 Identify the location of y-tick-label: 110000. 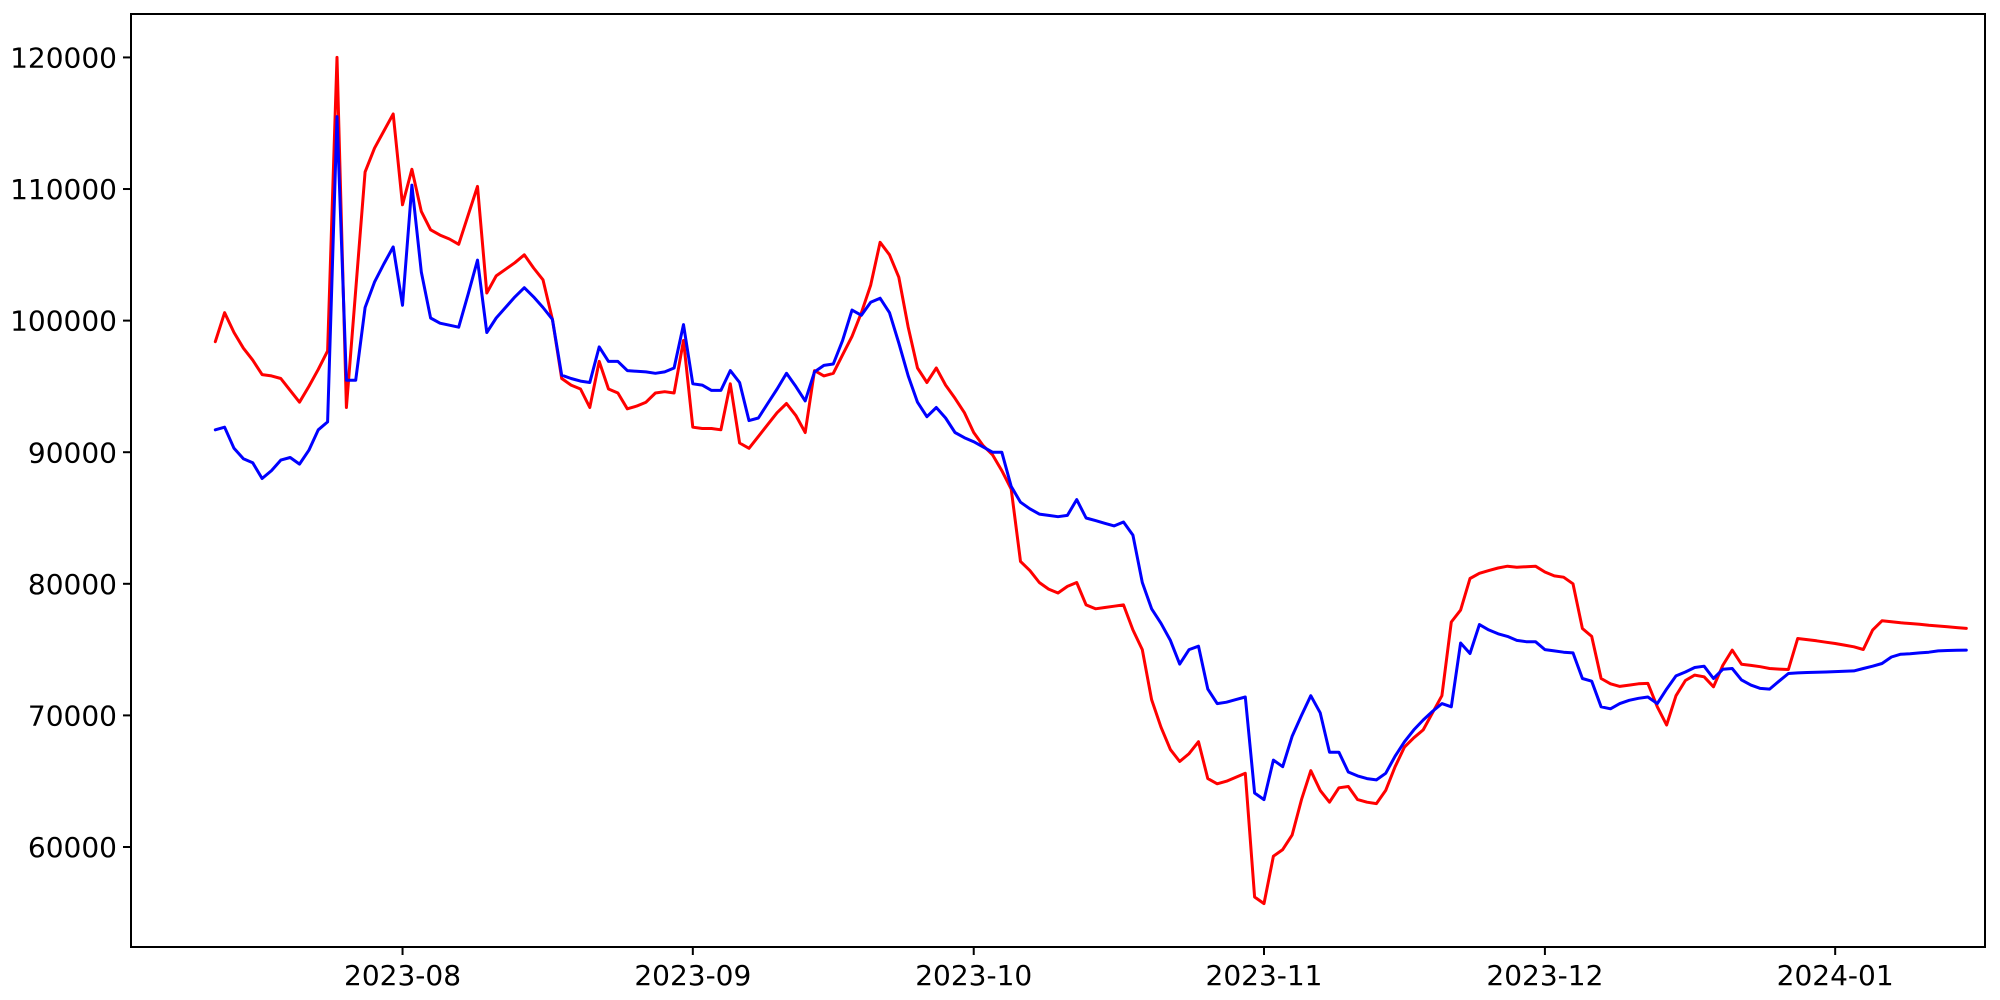
(63, 189).